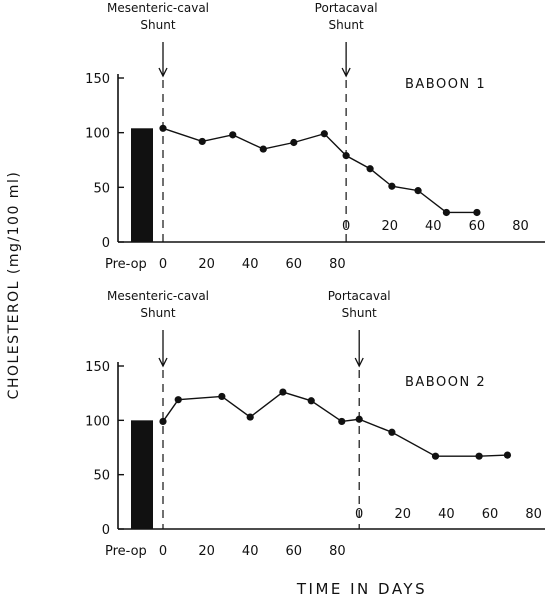 The height and width of the screenshot is (600, 551). Describe the element at coordinates (346, 8) in the screenshot. I see `panel1-shunt-label-line1: Portacaval` at that location.